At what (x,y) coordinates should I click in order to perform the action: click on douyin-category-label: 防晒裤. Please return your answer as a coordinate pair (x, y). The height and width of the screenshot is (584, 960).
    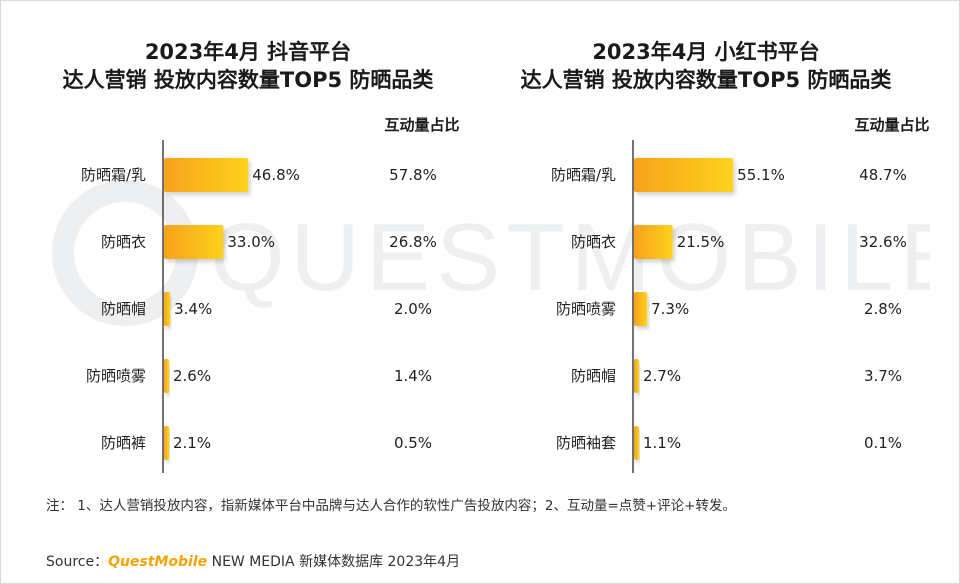
    Looking at the image, I should click on (123, 443).